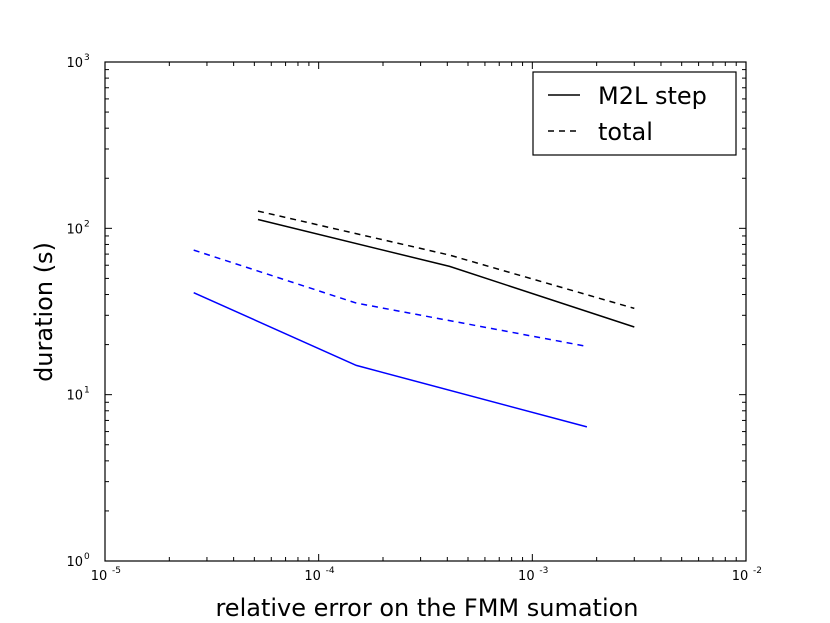 This screenshot has width=830, height=623. What do you see at coordinates (543, 571) in the screenshot?
I see `x-tick-label-exponent: -3` at bounding box center [543, 571].